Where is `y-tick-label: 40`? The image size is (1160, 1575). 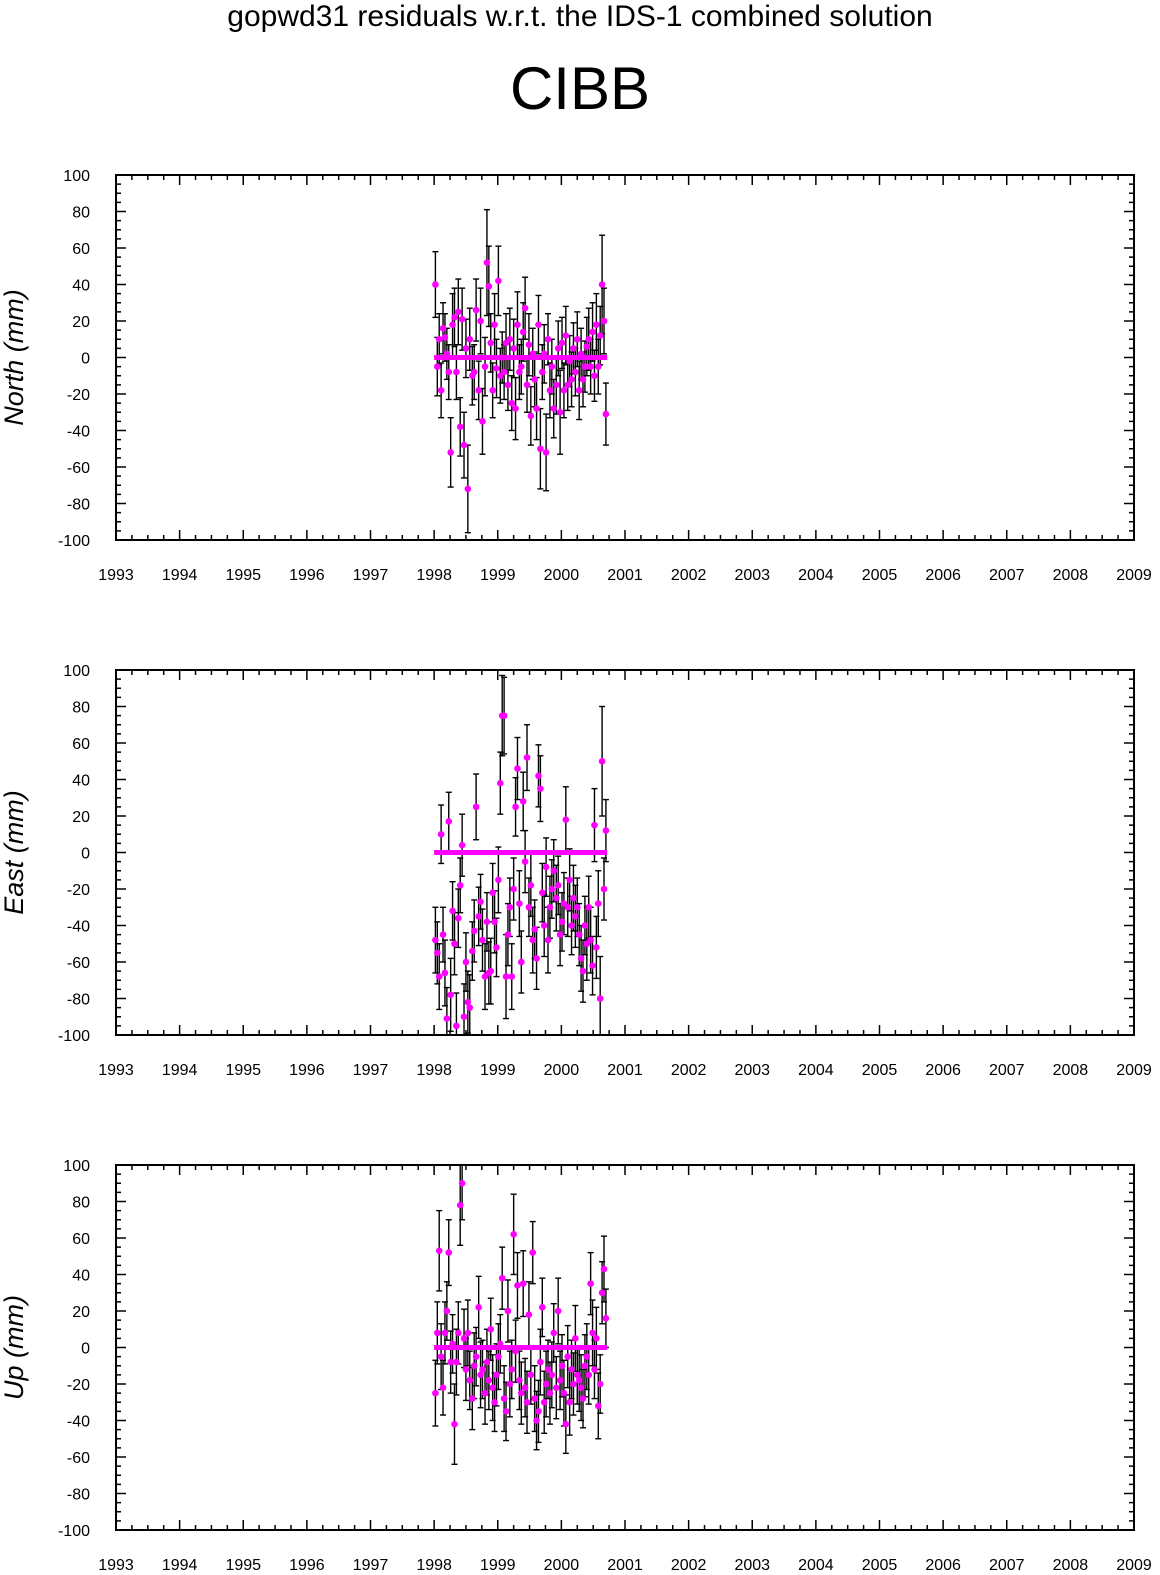 y-tick-label: 40 is located at coordinates (81, 781).